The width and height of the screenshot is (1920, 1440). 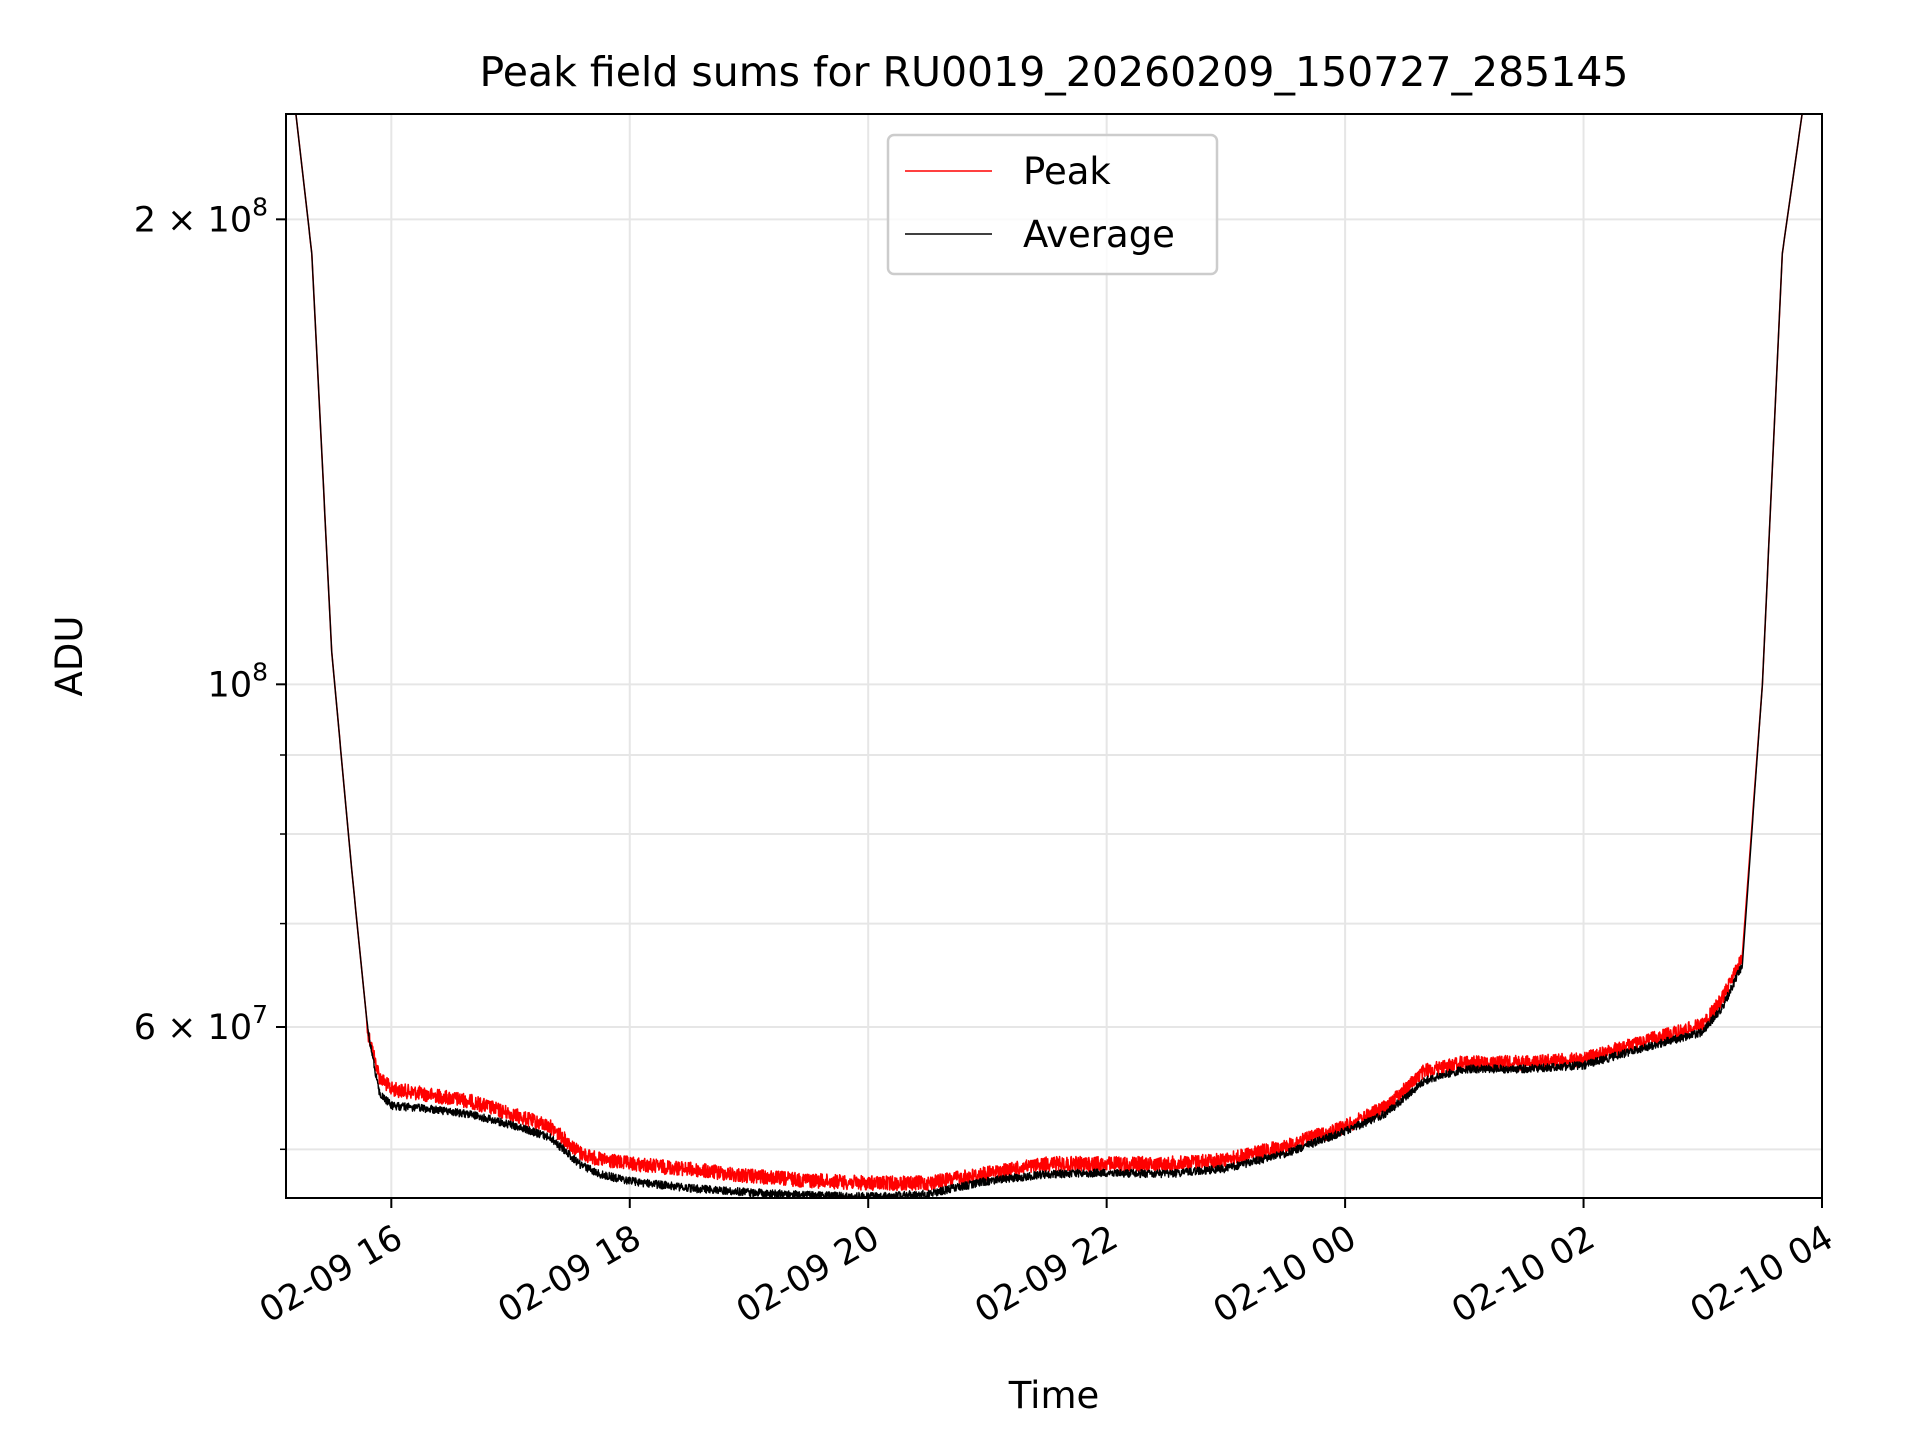 What do you see at coordinates (1762, 1274) in the screenshot?
I see `x-tick-label: 02-10 04` at bounding box center [1762, 1274].